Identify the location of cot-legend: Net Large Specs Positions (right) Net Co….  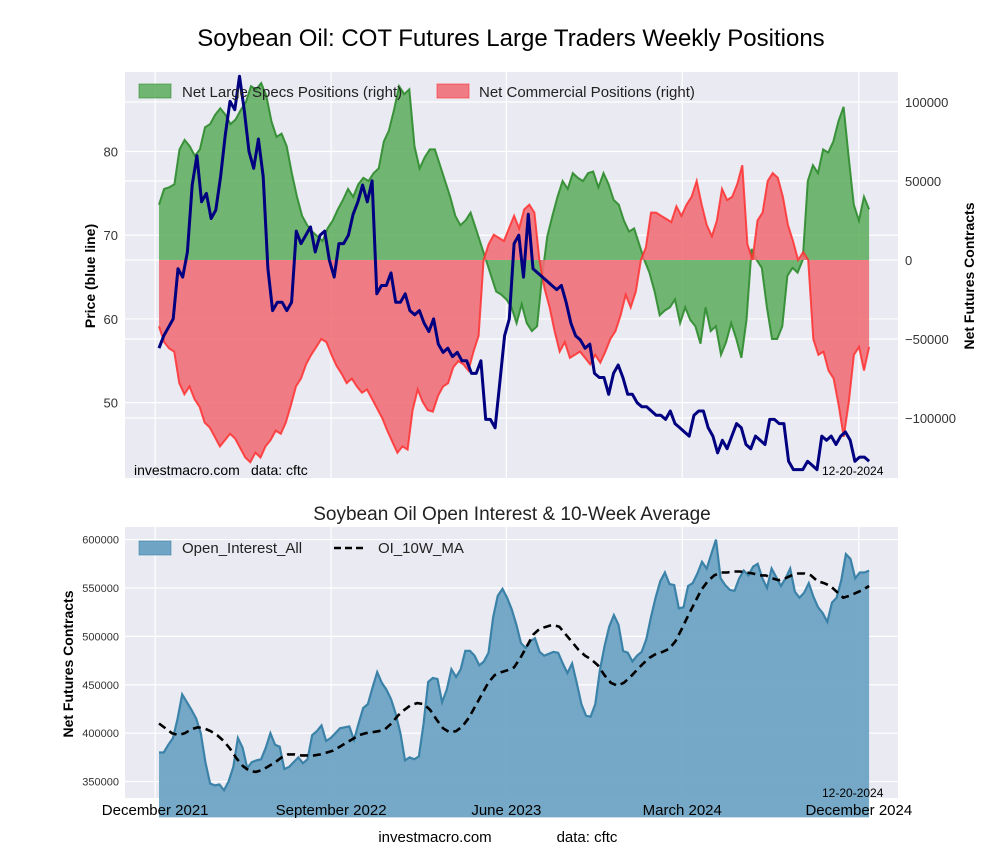
(416, 92).